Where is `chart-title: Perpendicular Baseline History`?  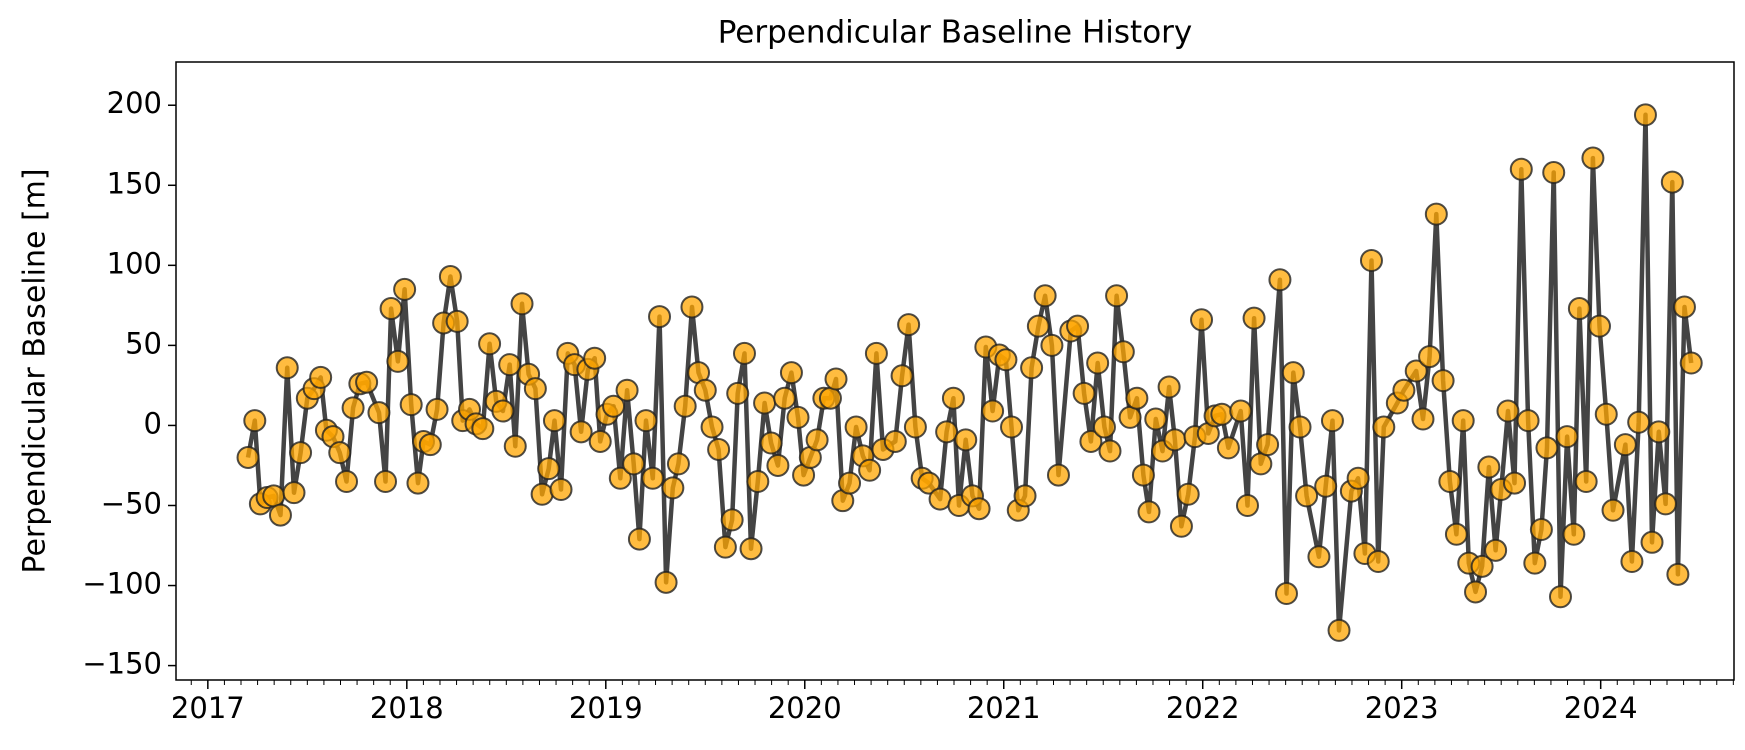
chart-title: Perpendicular Baseline History is located at coordinates (955, 33).